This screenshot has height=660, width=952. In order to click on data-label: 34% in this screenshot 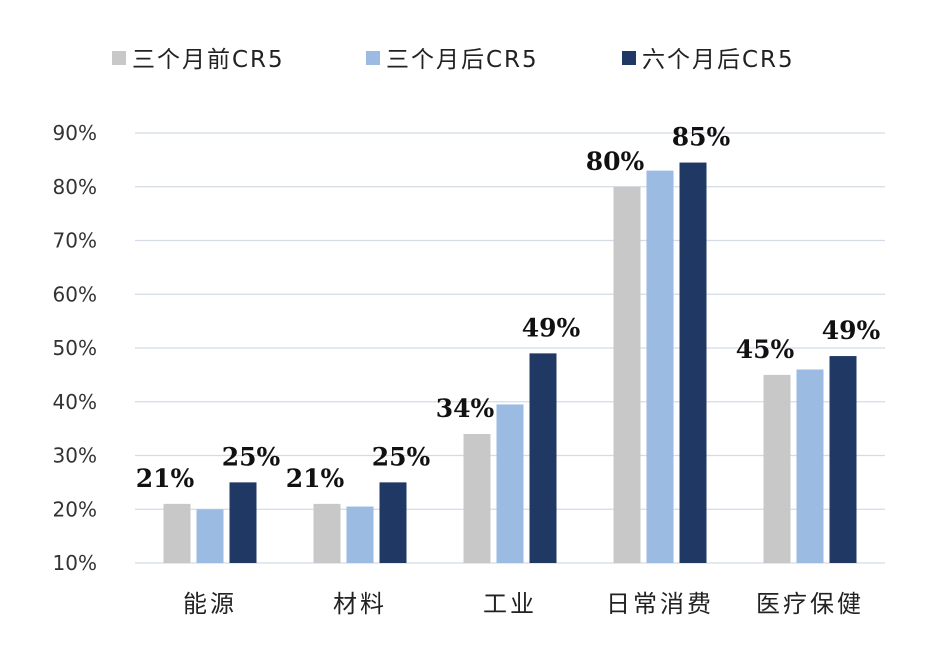, I will do `click(465, 408)`.